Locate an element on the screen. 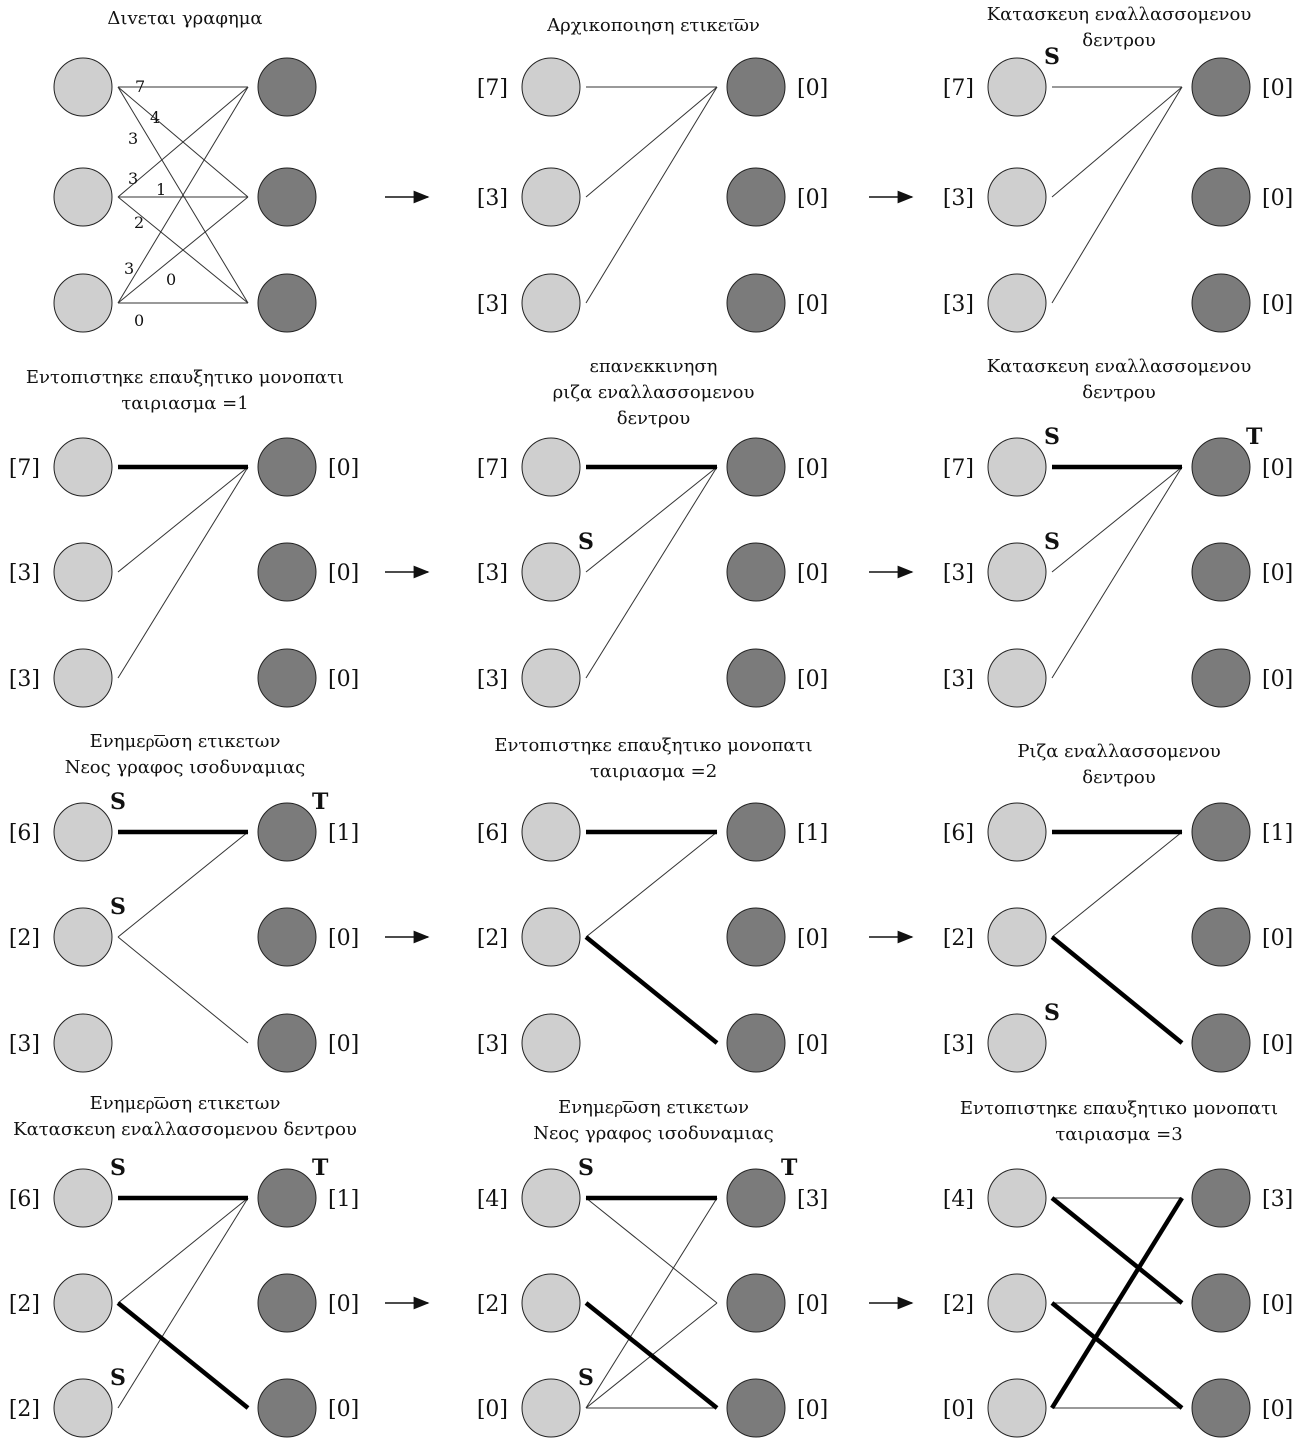  panel-title-line: Κατασκευη εναλλασσομενου is located at coordinates (1119, 366).